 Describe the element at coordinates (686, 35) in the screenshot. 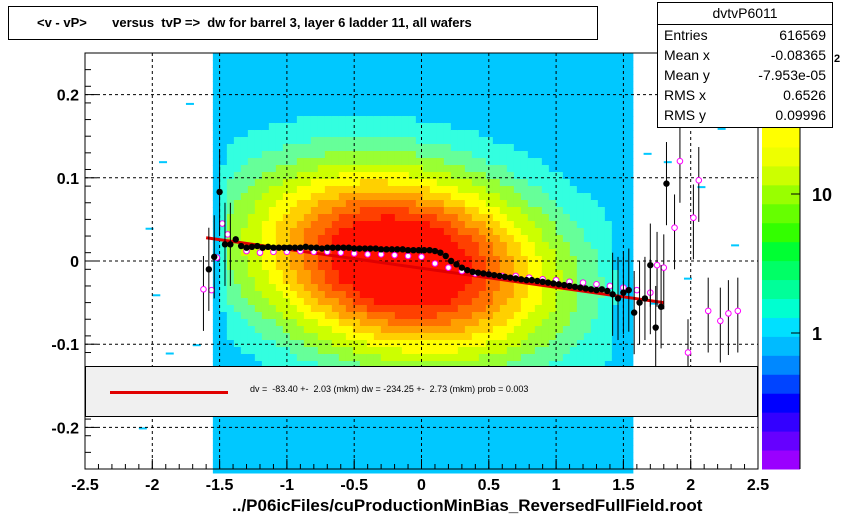

I see `stats-label: Entries` at that location.